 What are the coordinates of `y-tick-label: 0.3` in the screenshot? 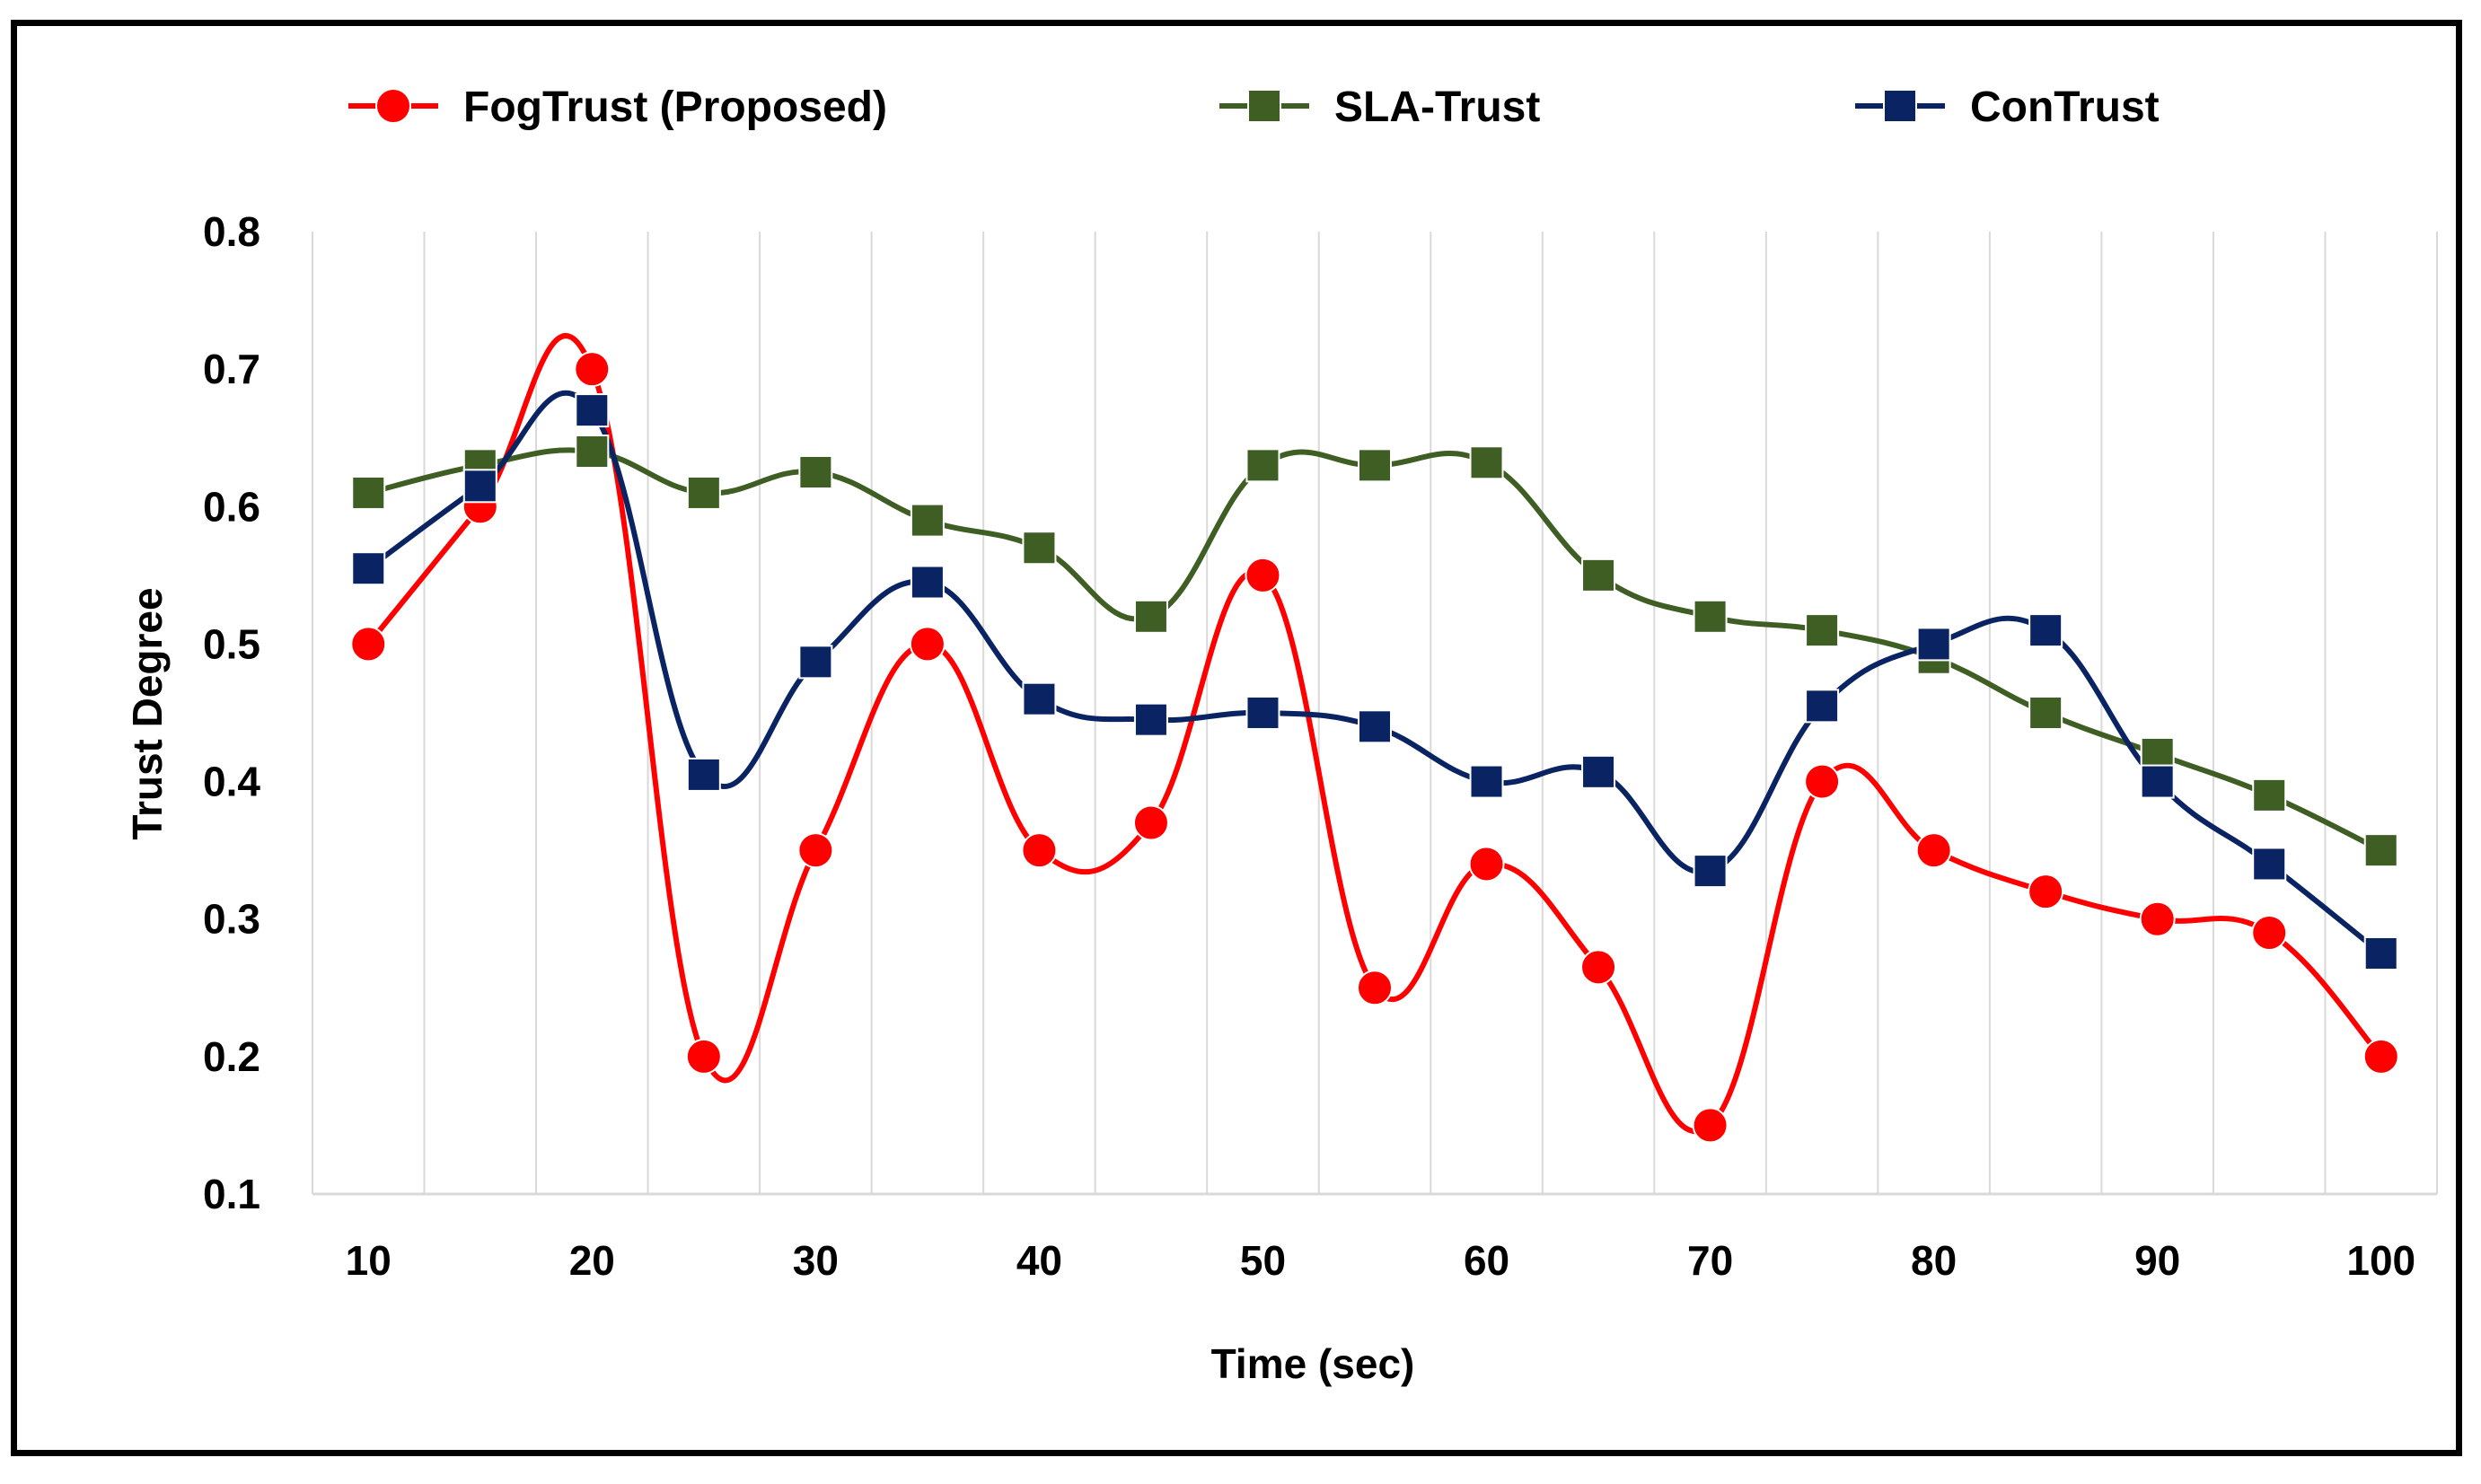 It's located at (232, 919).